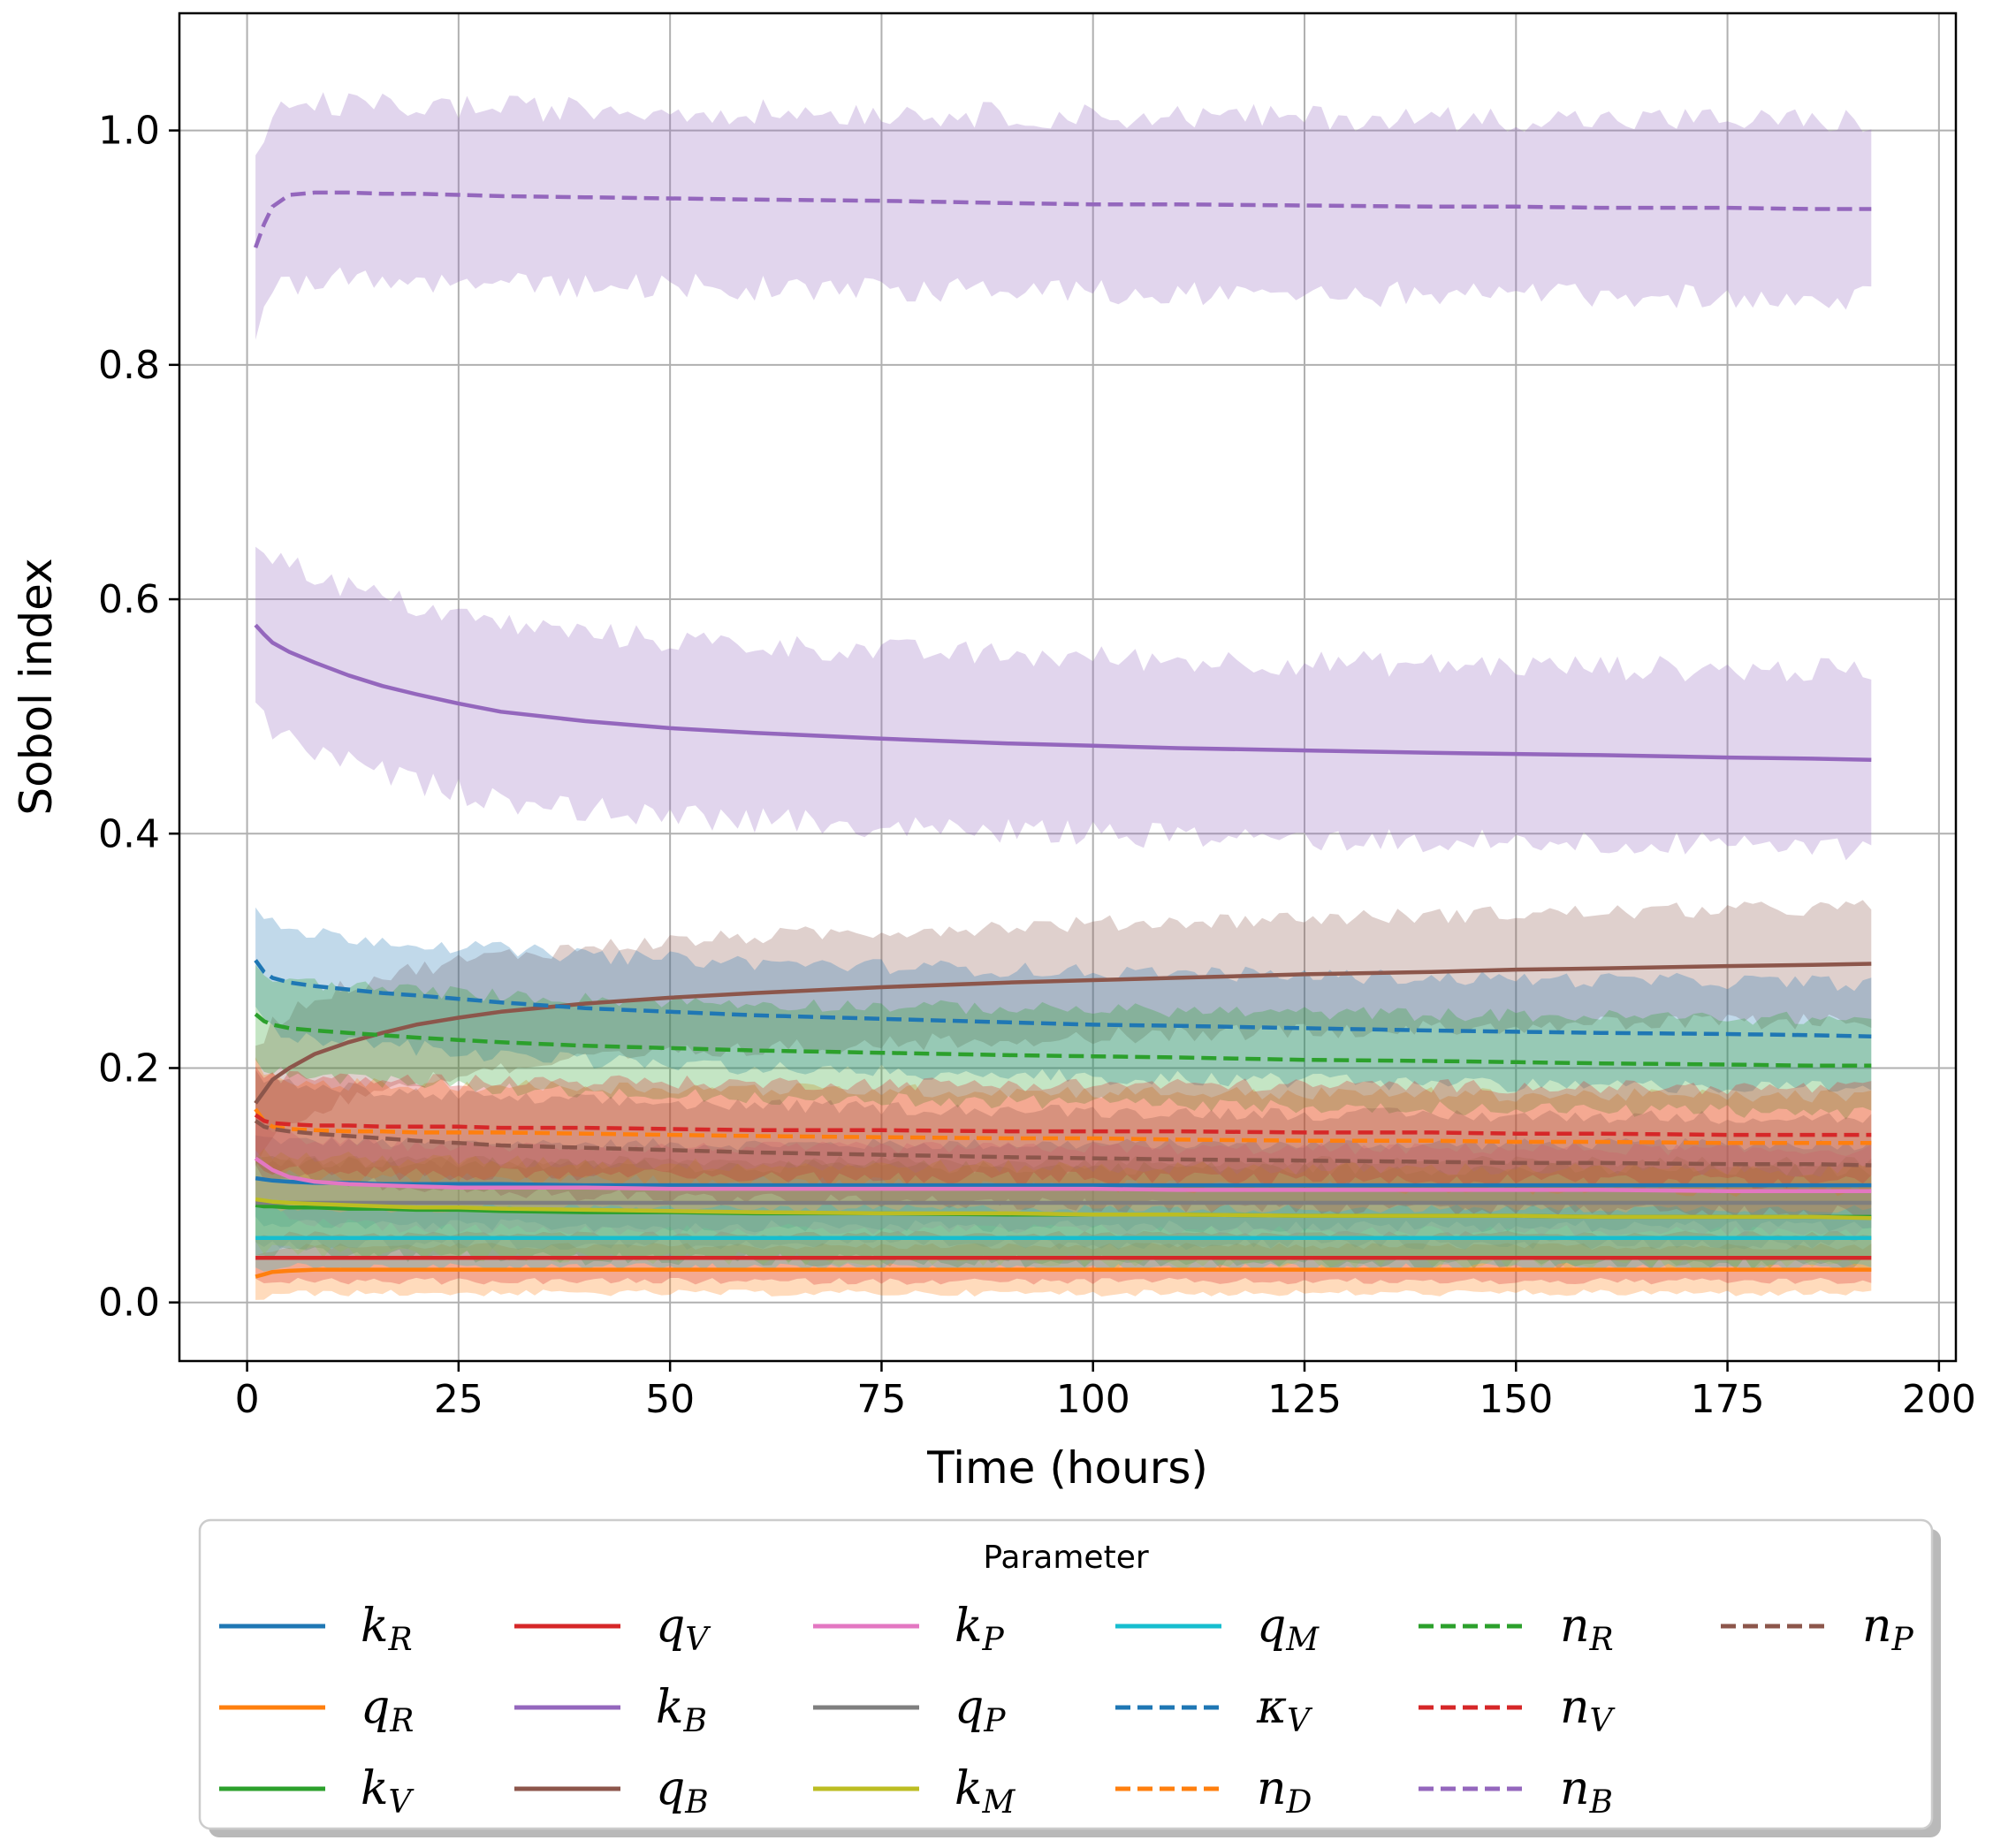 This screenshot has width=1993, height=1848. Describe the element at coordinates (611, 1792) in the screenshot. I see `legend-item: qB` at that location.